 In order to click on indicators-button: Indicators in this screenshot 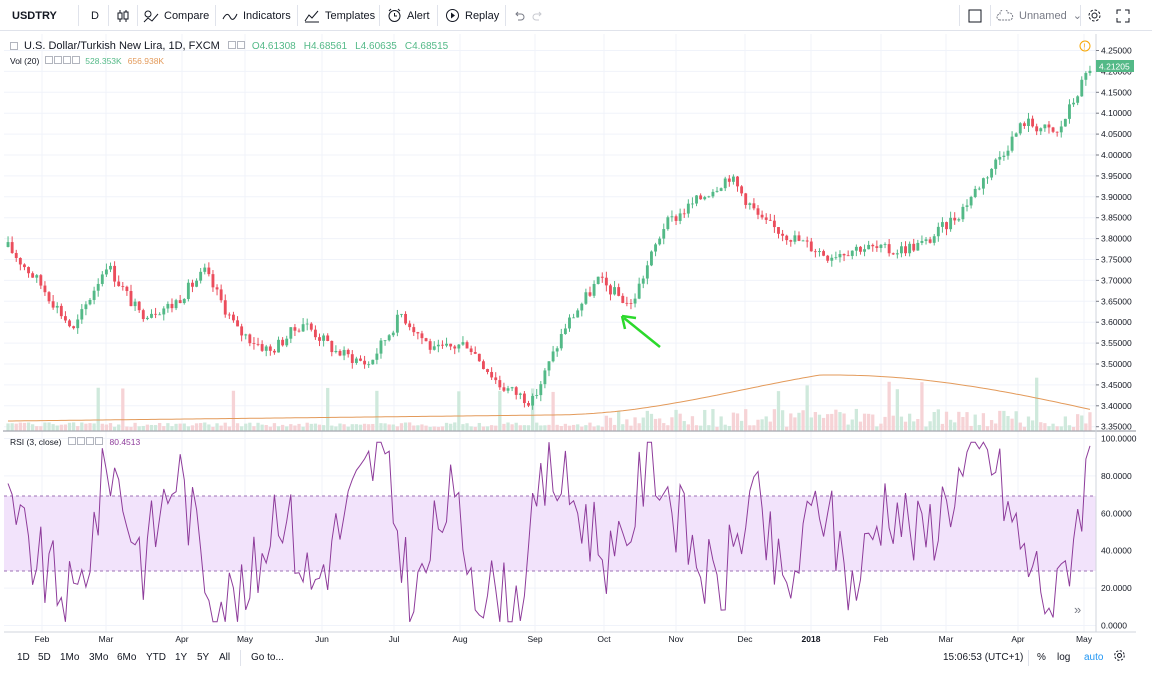, I will do `click(256, 15)`.